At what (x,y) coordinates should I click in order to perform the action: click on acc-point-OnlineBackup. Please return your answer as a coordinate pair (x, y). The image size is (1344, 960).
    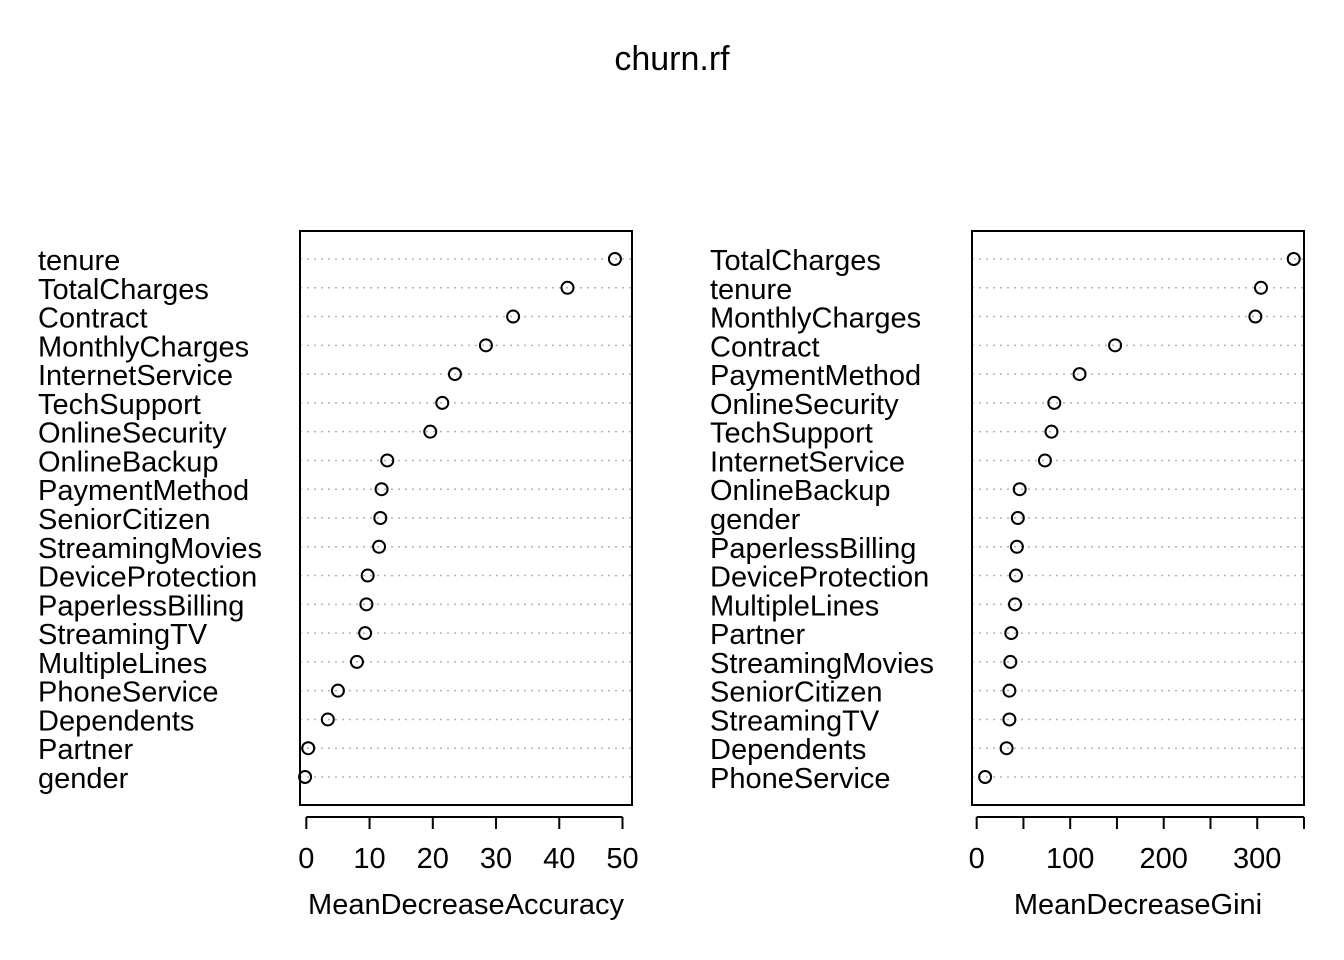
    Looking at the image, I should click on (387, 460).